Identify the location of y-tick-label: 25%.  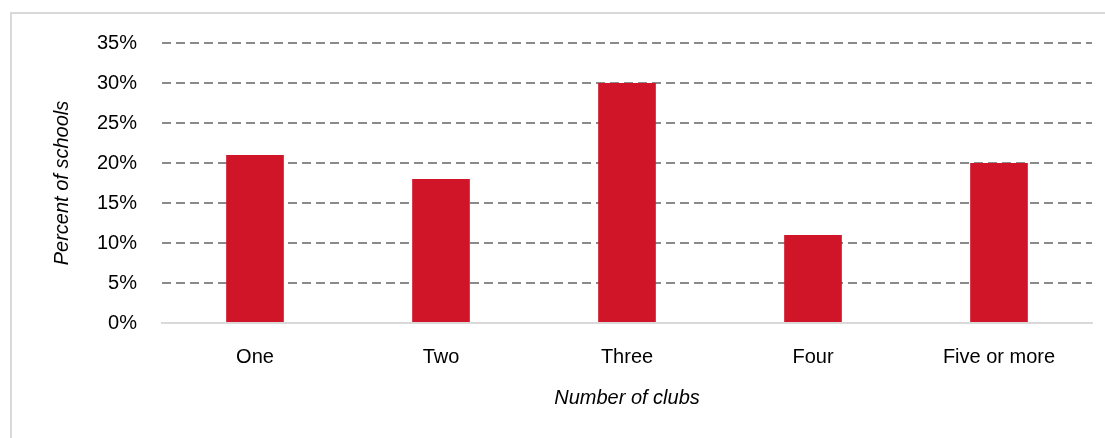
(117, 121).